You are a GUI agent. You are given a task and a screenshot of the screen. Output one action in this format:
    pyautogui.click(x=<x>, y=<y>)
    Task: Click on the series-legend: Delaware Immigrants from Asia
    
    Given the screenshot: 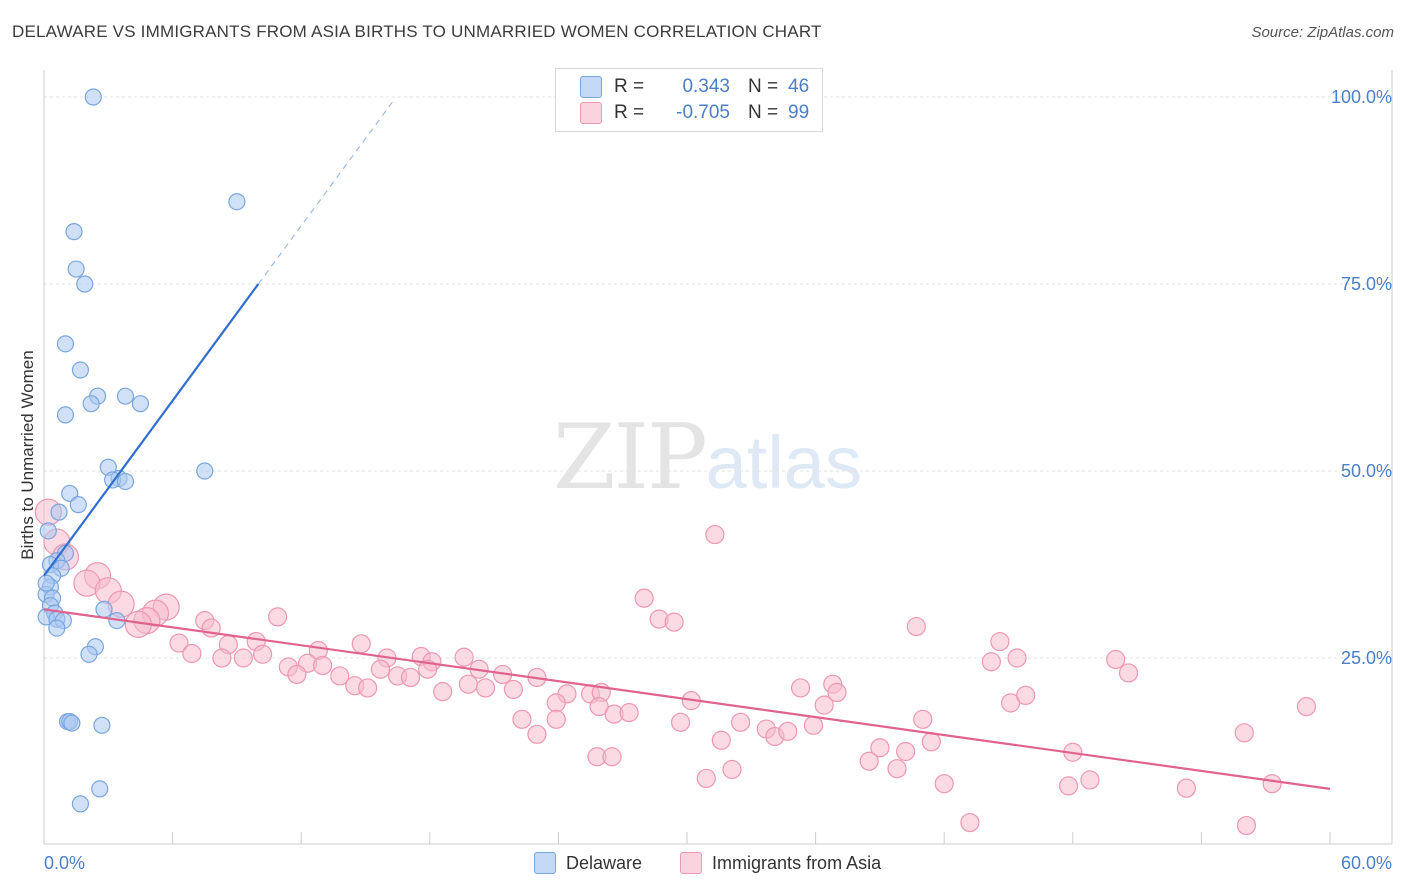 What is the action you would take?
    pyautogui.click(x=726, y=863)
    